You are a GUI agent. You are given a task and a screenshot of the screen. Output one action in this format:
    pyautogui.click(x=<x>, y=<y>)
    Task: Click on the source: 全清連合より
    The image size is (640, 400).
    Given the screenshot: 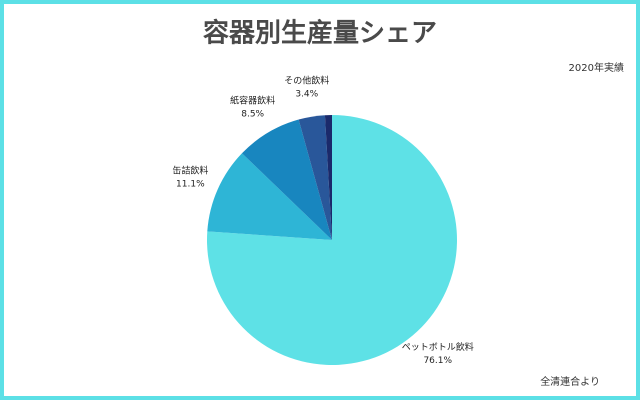 What is the action you would take?
    pyautogui.click(x=570, y=381)
    